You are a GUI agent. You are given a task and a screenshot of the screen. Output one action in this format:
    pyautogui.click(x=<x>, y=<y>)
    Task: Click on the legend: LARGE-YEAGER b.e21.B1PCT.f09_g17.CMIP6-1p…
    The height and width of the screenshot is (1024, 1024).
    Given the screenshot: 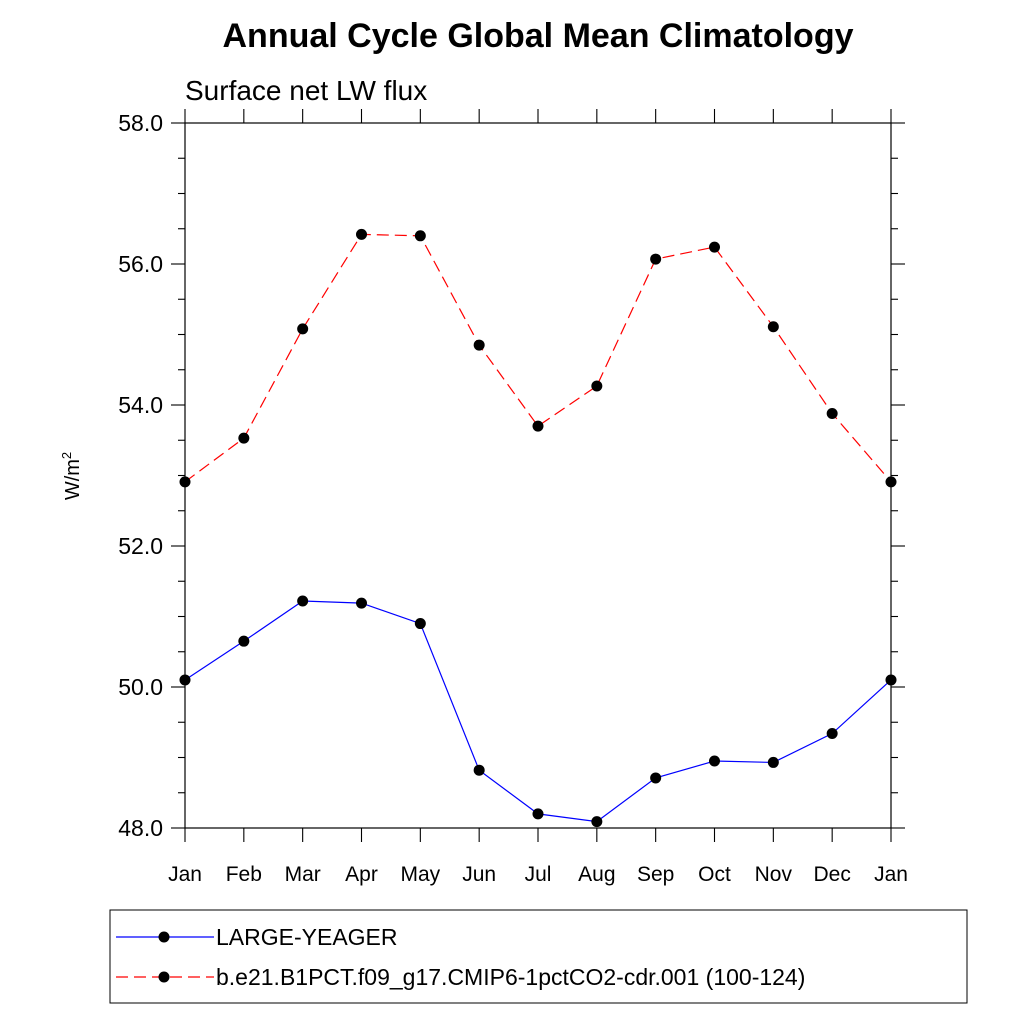 What is the action you would take?
    pyautogui.click(x=460, y=957)
    